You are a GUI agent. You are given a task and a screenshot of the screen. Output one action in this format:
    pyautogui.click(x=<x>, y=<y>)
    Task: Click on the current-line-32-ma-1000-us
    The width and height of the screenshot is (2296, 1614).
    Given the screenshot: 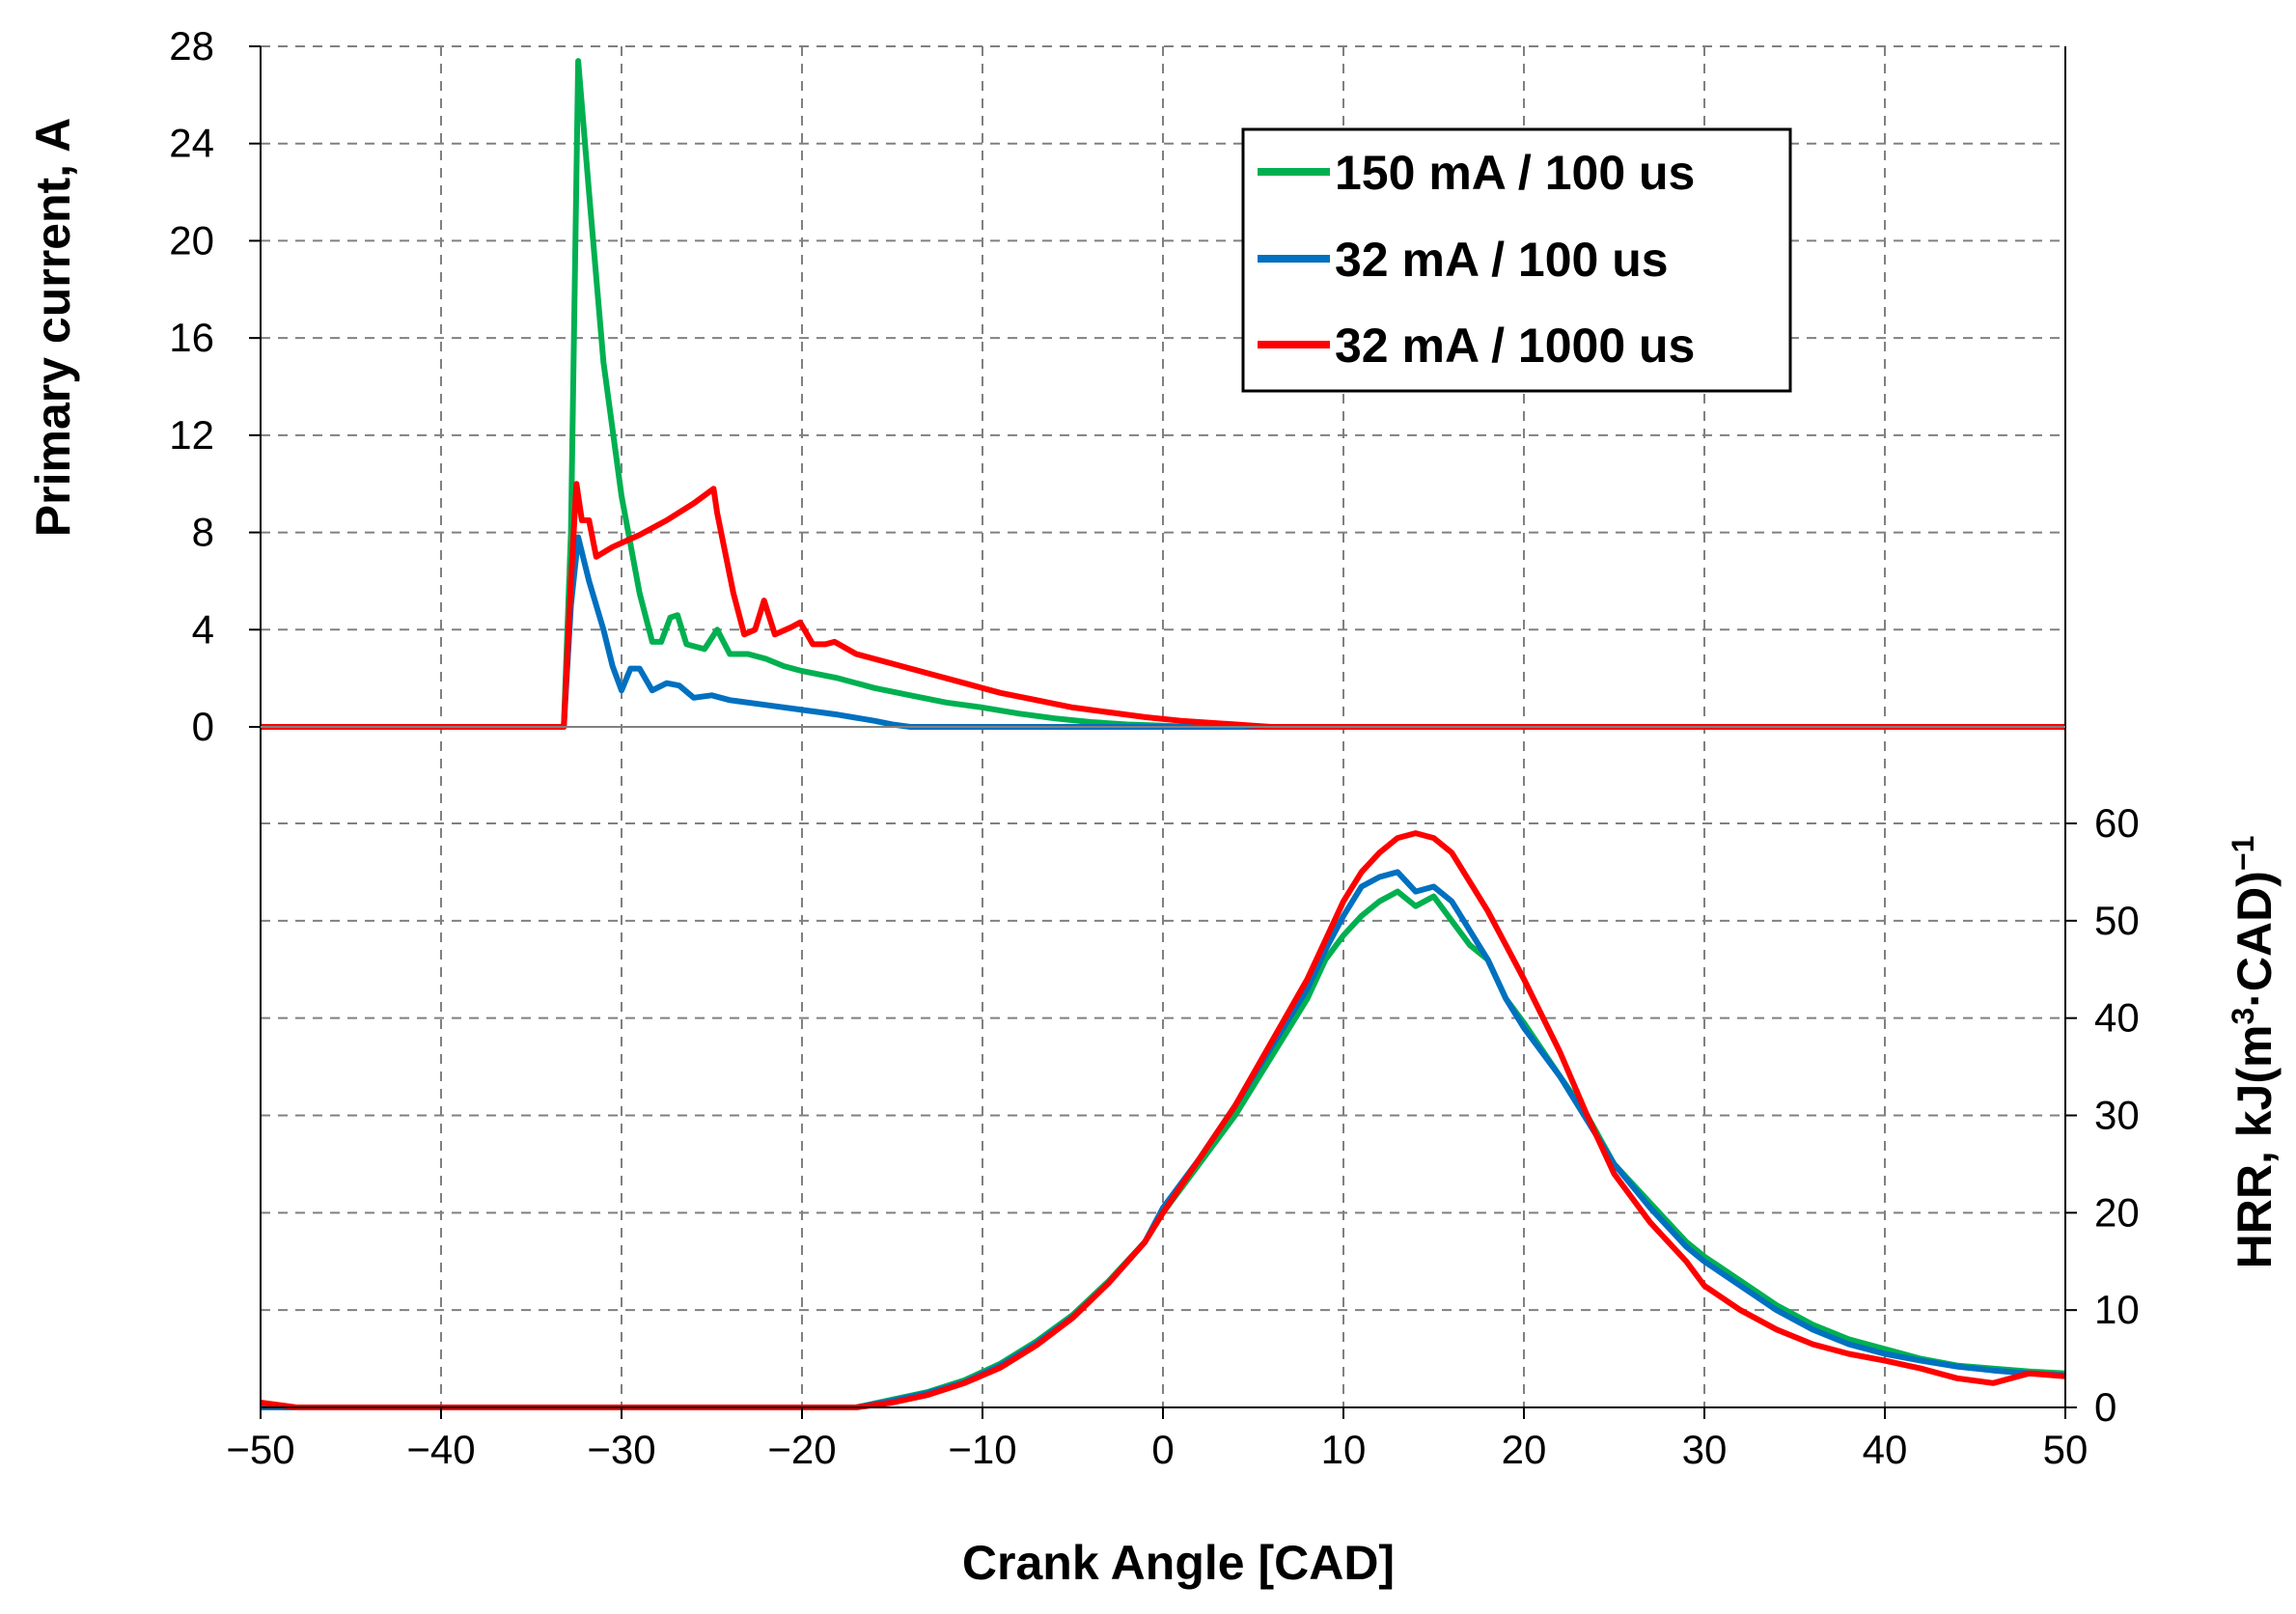 What is the action you would take?
    pyautogui.click(x=1163, y=606)
    